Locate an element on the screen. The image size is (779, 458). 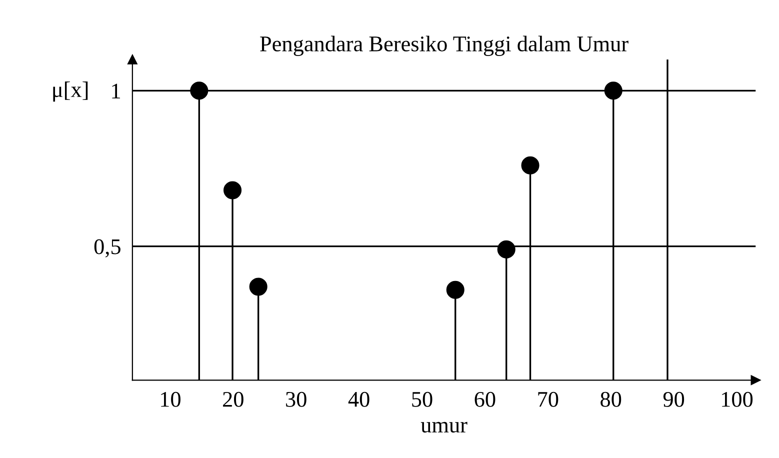
y-tick-label: 1 is located at coordinates (116, 91).